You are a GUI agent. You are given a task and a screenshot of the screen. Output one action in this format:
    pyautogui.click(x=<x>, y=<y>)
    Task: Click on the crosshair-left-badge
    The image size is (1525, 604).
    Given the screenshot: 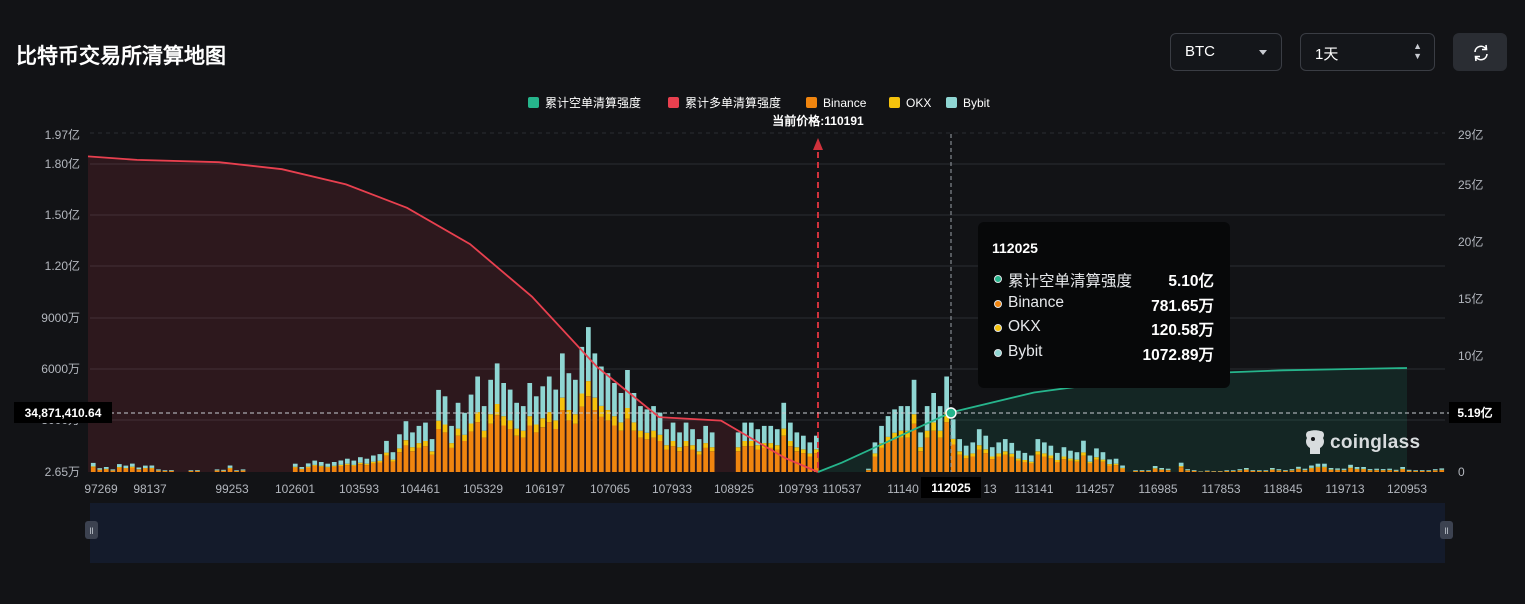 What is the action you would take?
    pyautogui.click(x=63, y=412)
    